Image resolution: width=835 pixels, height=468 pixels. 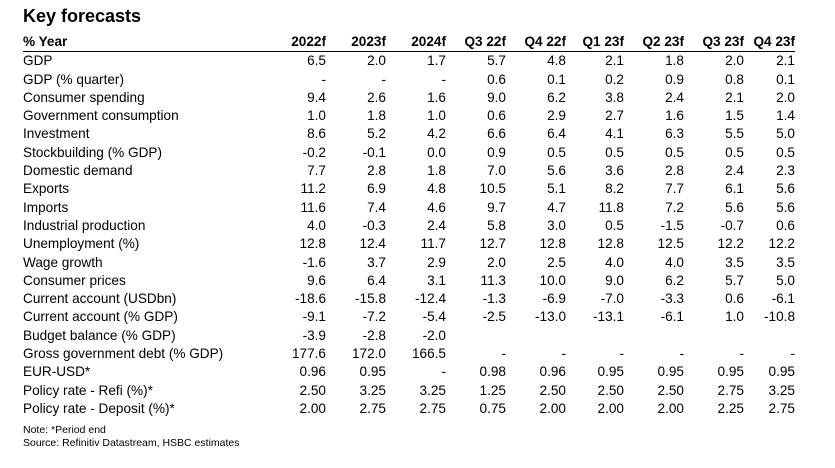 What do you see at coordinates (493, 280) in the screenshot?
I see `value-cell: 11.3` at bounding box center [493, 280].